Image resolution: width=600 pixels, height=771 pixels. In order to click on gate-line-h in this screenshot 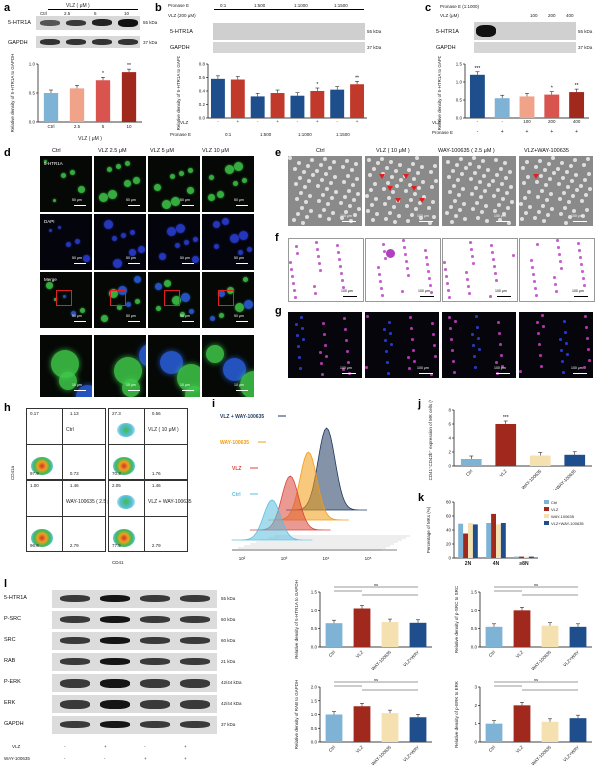, I will do `click(148, 444)`.